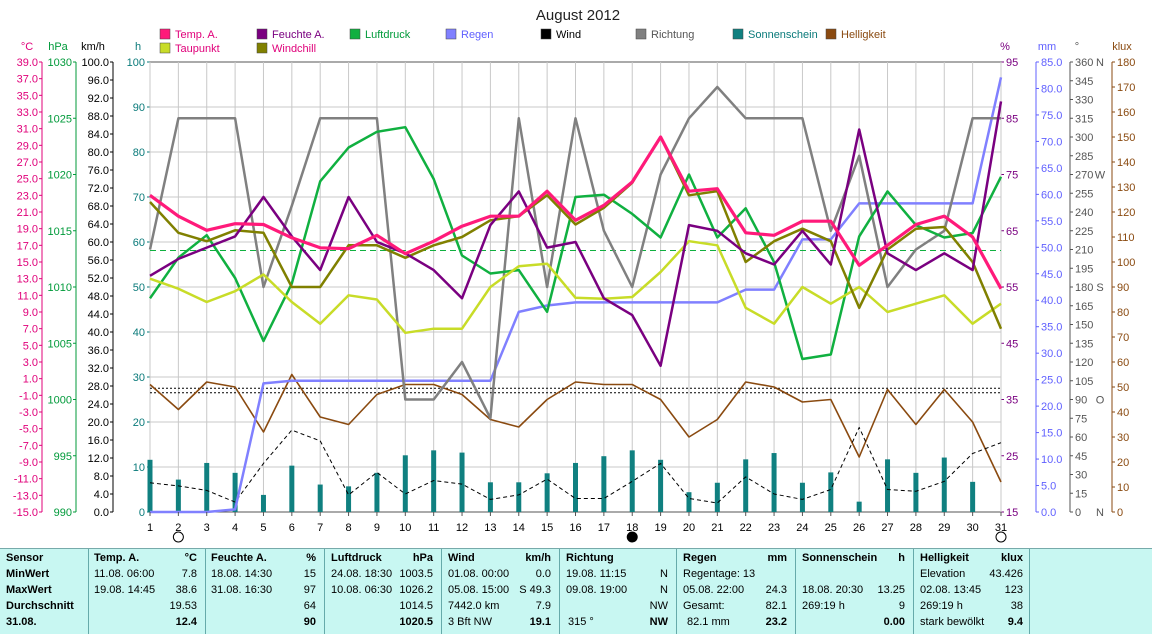  I want to click on stats-hum-unit: %, so click(311, 558).